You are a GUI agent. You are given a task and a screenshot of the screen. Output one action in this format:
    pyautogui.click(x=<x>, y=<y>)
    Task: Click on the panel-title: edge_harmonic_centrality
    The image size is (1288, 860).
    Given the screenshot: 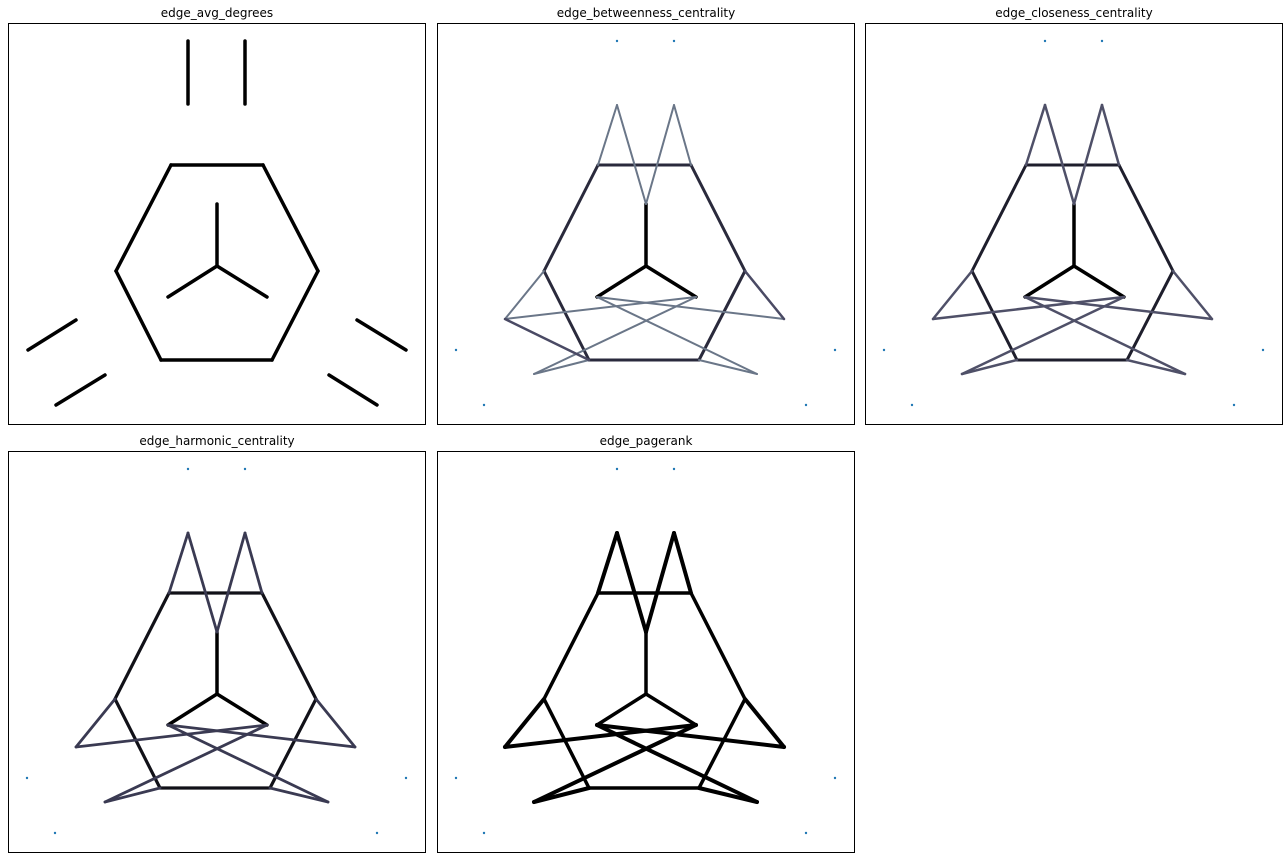 What is the action you would take?
    pyautogui.click(x=217, y=441)
    